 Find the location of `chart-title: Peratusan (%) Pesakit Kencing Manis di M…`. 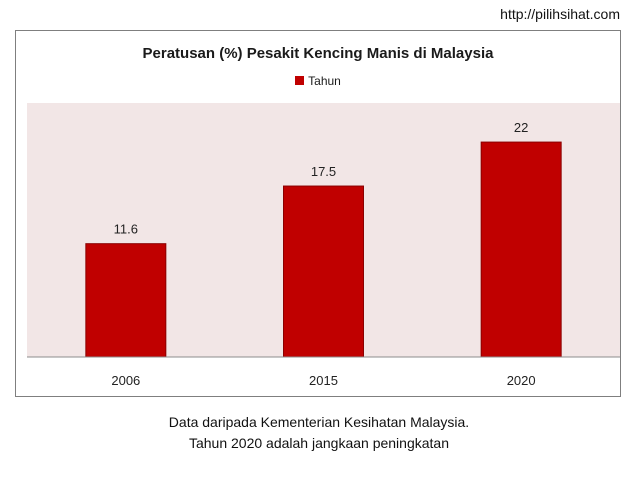

chart-title: Peratusan (%) Pesakit Kencing Manis di M… is located at coordinates (318, 53).